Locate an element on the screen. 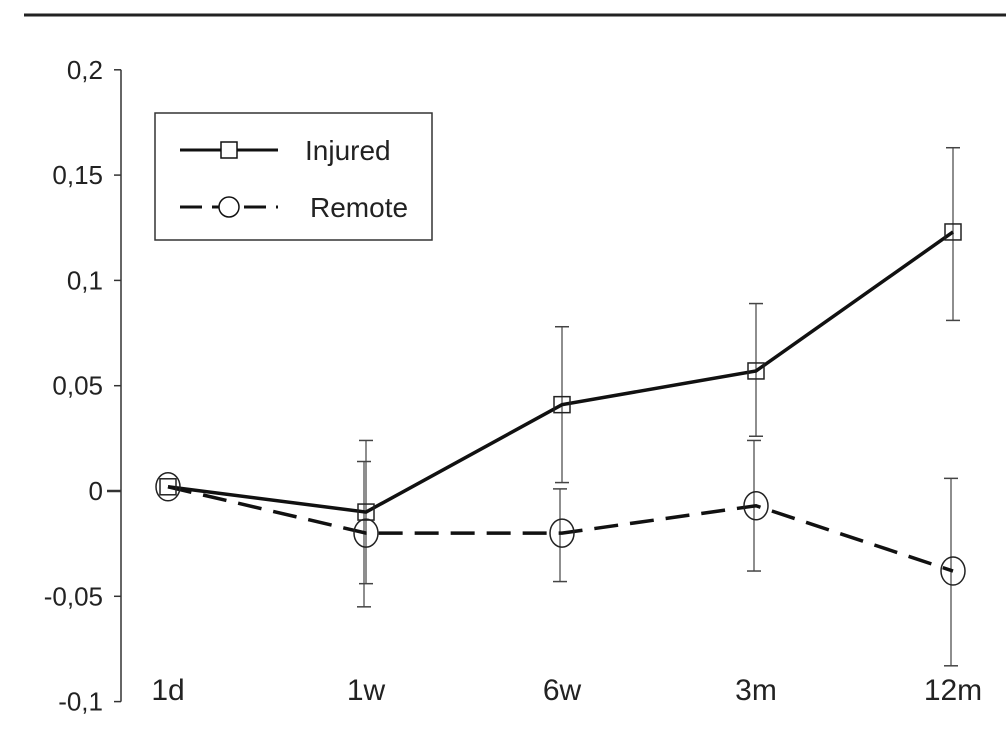 This screenshot has height=729, width=1006. legend-remote-label: Remote is located at coordinates (359, 207).